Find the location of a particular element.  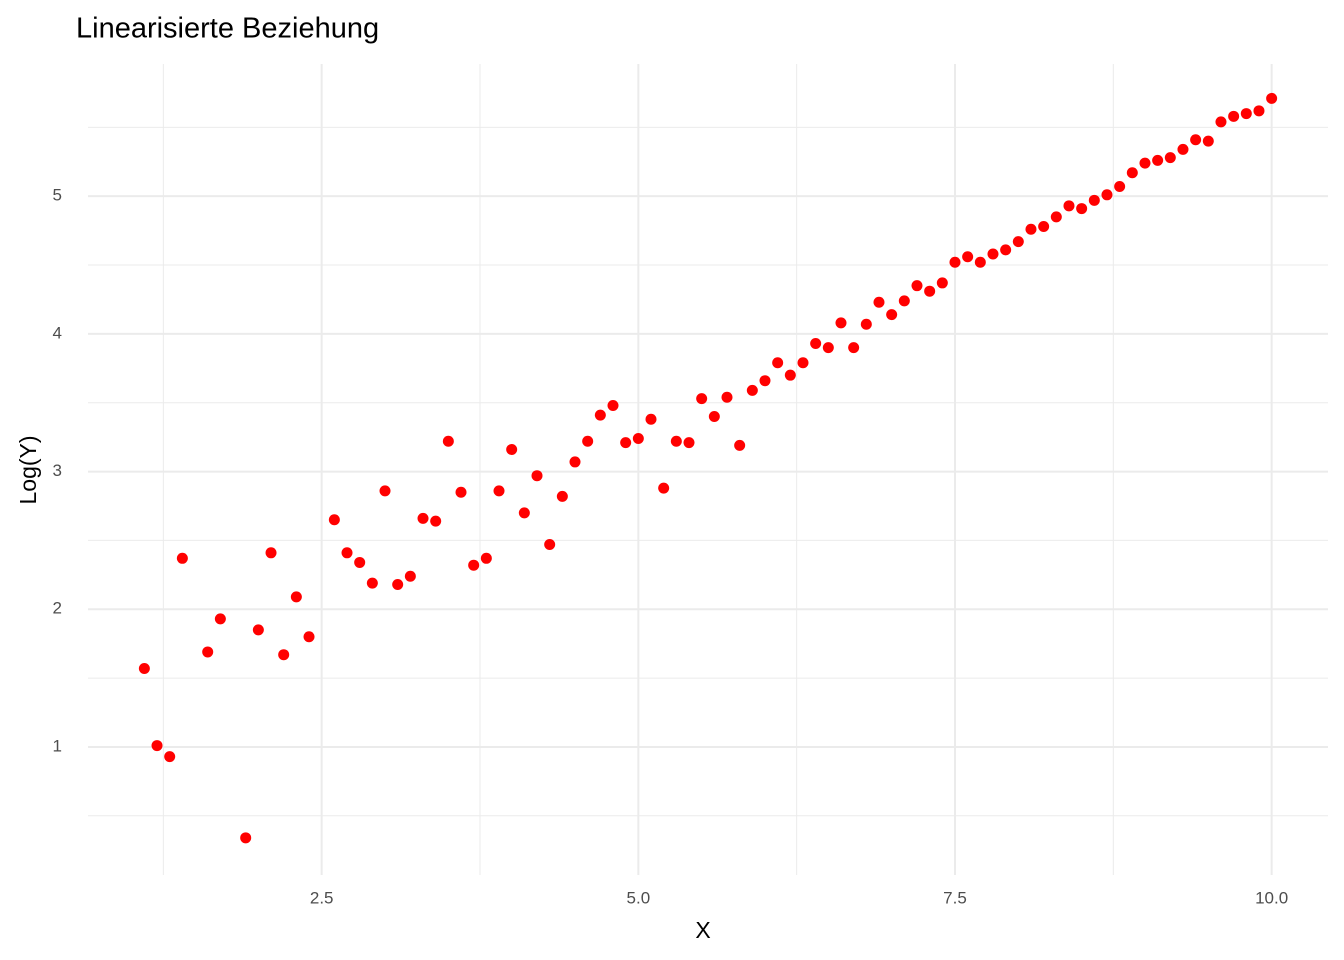

y-tick-label: 2 is located at coordinates (57, 608).